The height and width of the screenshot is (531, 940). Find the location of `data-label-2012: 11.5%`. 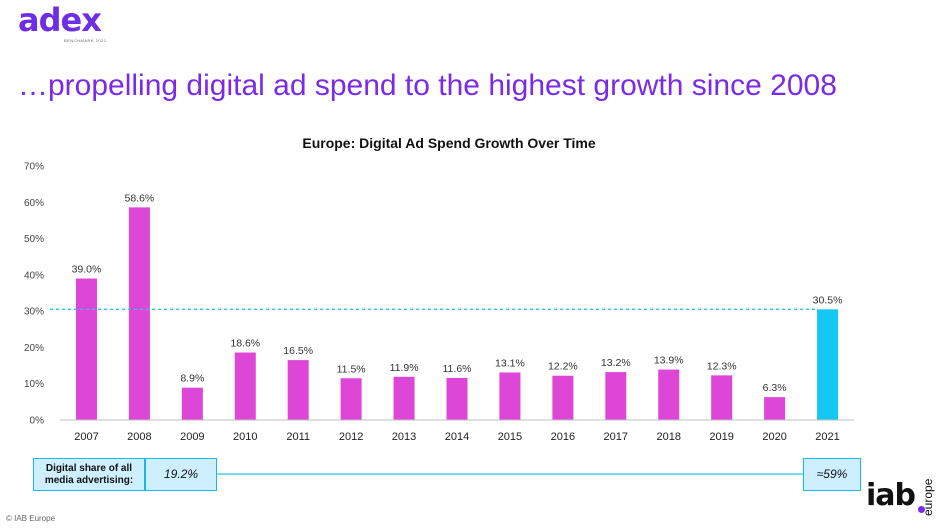

data-label-2012: 11.5% is located at coordinates (351, 369).